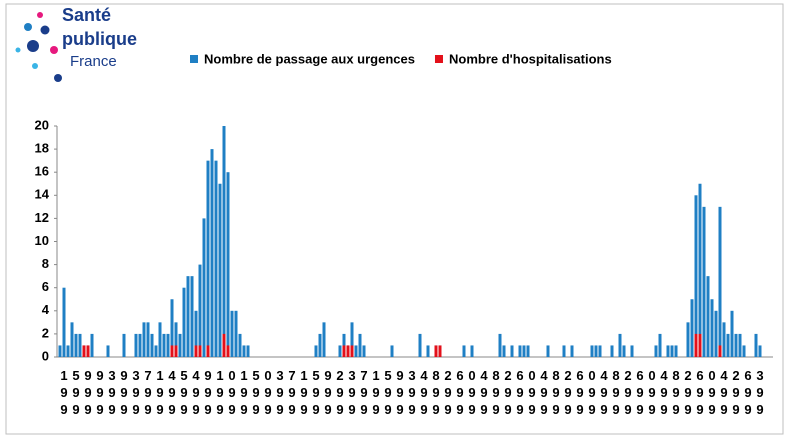 The image size is (789, 442). What do you see at coordinates (194, 59) in the screenshot?
I see `legend-swatch` at bounding box center [194, 59].